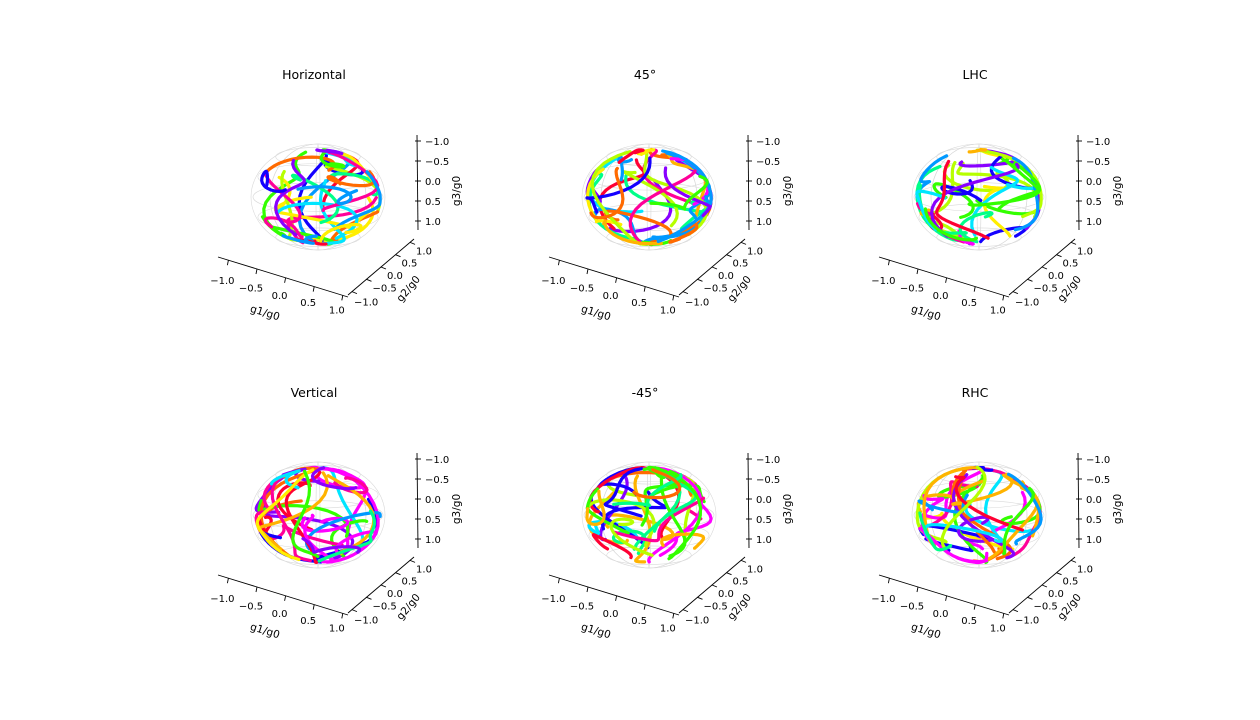  What do you see at coordinates (337, 310) in the screenshot?
I see `x-tick-label: 1.0` at bounding box center [337, 310].